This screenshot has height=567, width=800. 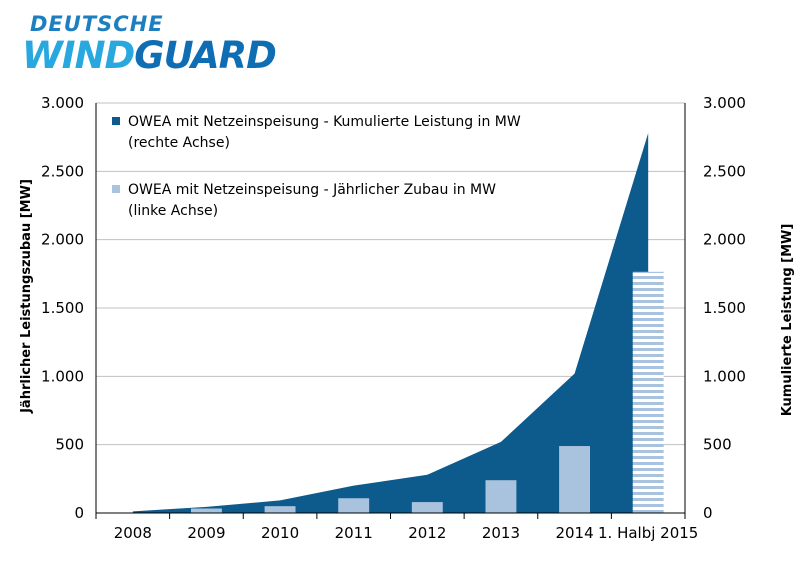 What do you see at coordinates (62, 376) in the screenshot?
I see `y-left-tick-label: 1.000` at bounding box center [62, 376].